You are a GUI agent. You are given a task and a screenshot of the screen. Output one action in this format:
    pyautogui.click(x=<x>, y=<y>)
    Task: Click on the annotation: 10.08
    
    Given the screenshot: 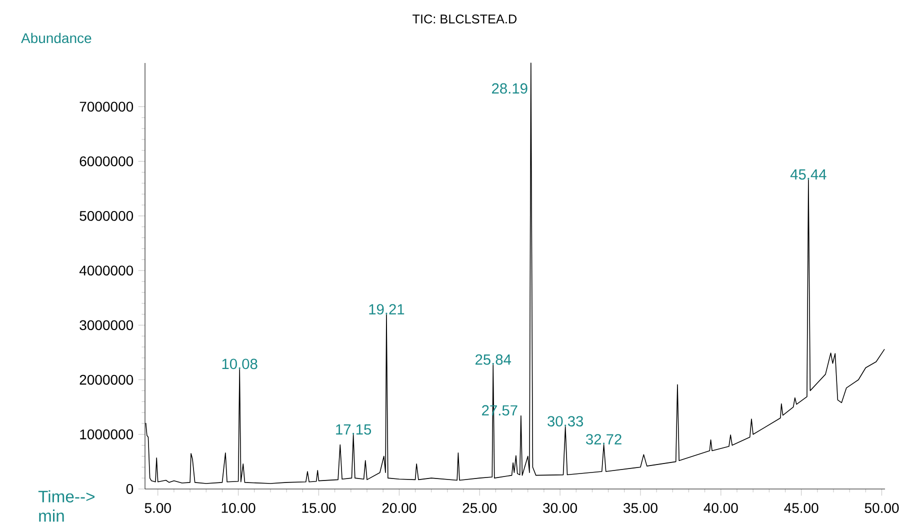 What is the action you would take?
    pyautogui.click(x=240, y=364)
    